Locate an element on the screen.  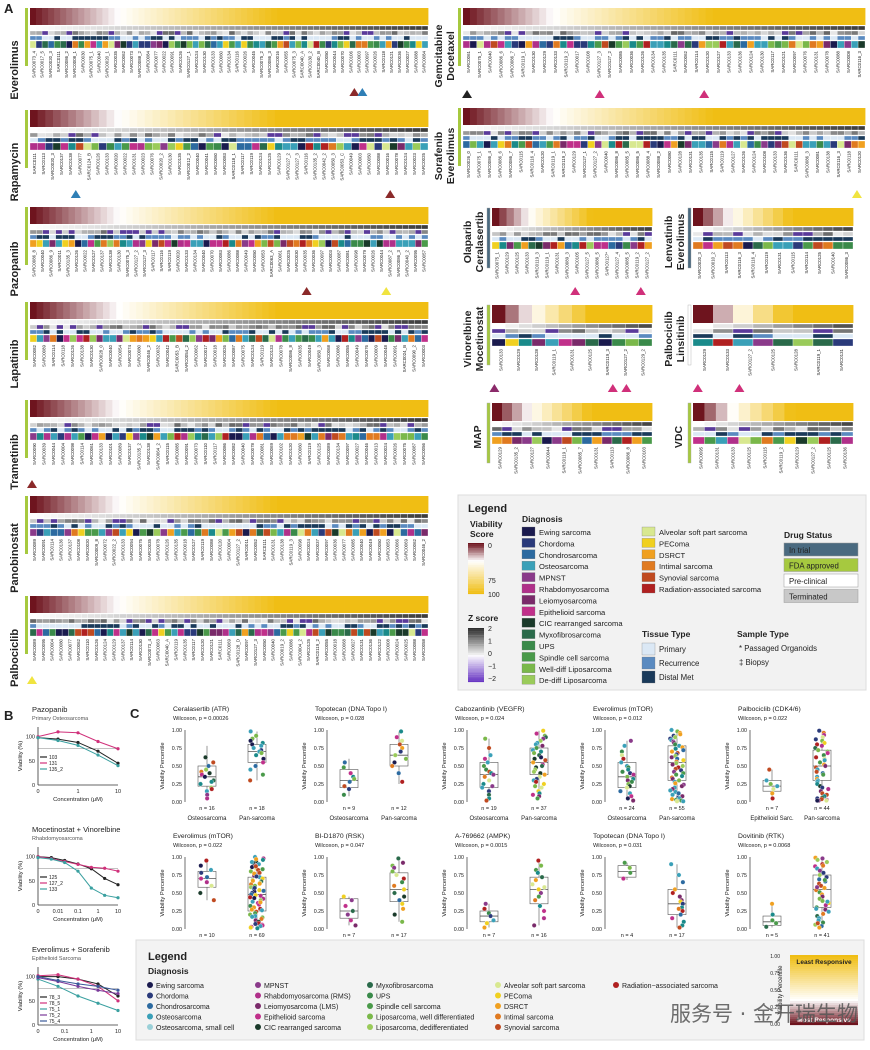
sample-label: SARC0089_3 is located at coordinates (567, 264).